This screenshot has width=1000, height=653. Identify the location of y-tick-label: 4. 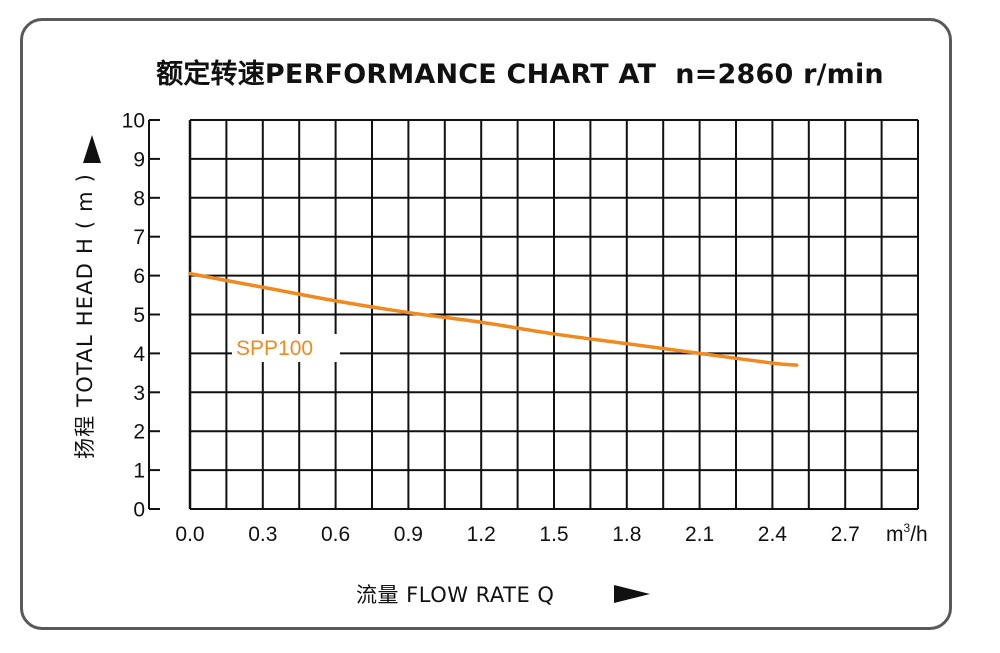
(139, 354).